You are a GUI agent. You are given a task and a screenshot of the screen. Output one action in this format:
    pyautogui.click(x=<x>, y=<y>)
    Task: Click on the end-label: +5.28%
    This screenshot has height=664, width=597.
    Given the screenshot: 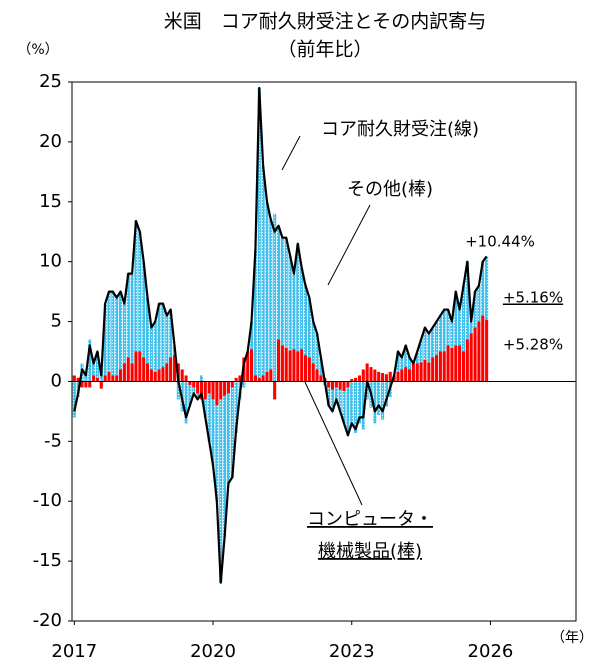 What is the action you would take?
    pyautogui.click(x=533, y=345)
    